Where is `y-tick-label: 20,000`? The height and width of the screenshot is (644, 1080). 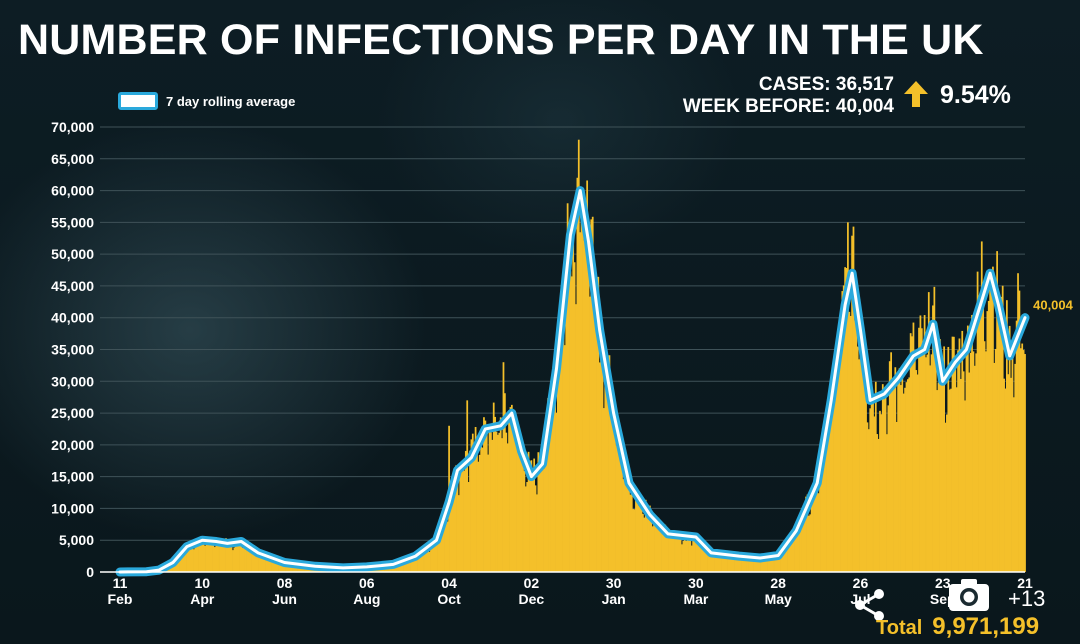
y-tick-label: 20,000 is located at coordinates (72, 445).